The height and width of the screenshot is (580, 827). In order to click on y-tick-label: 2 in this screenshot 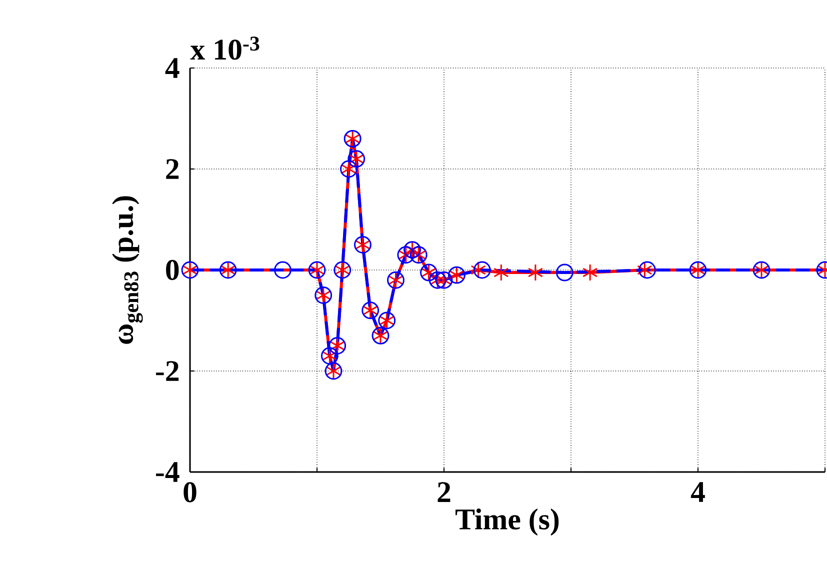, I will do `click(172, 169)`.